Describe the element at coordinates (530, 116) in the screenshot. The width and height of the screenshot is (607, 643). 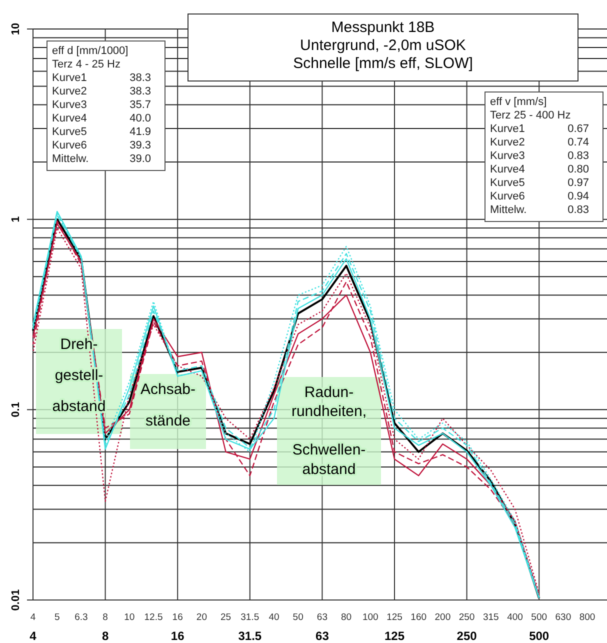
I see `annotation: Terz 25 - 400 Hz` at that location.